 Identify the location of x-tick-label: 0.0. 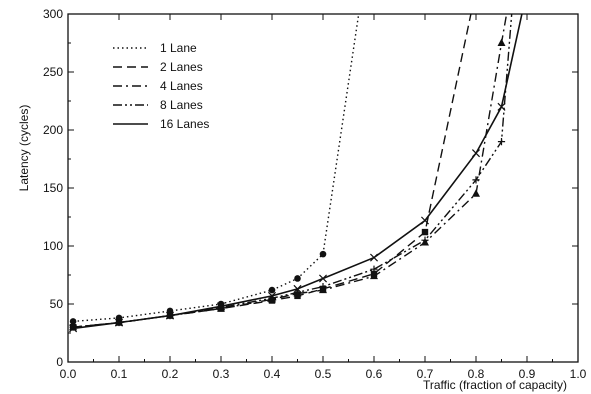
(68, 374).